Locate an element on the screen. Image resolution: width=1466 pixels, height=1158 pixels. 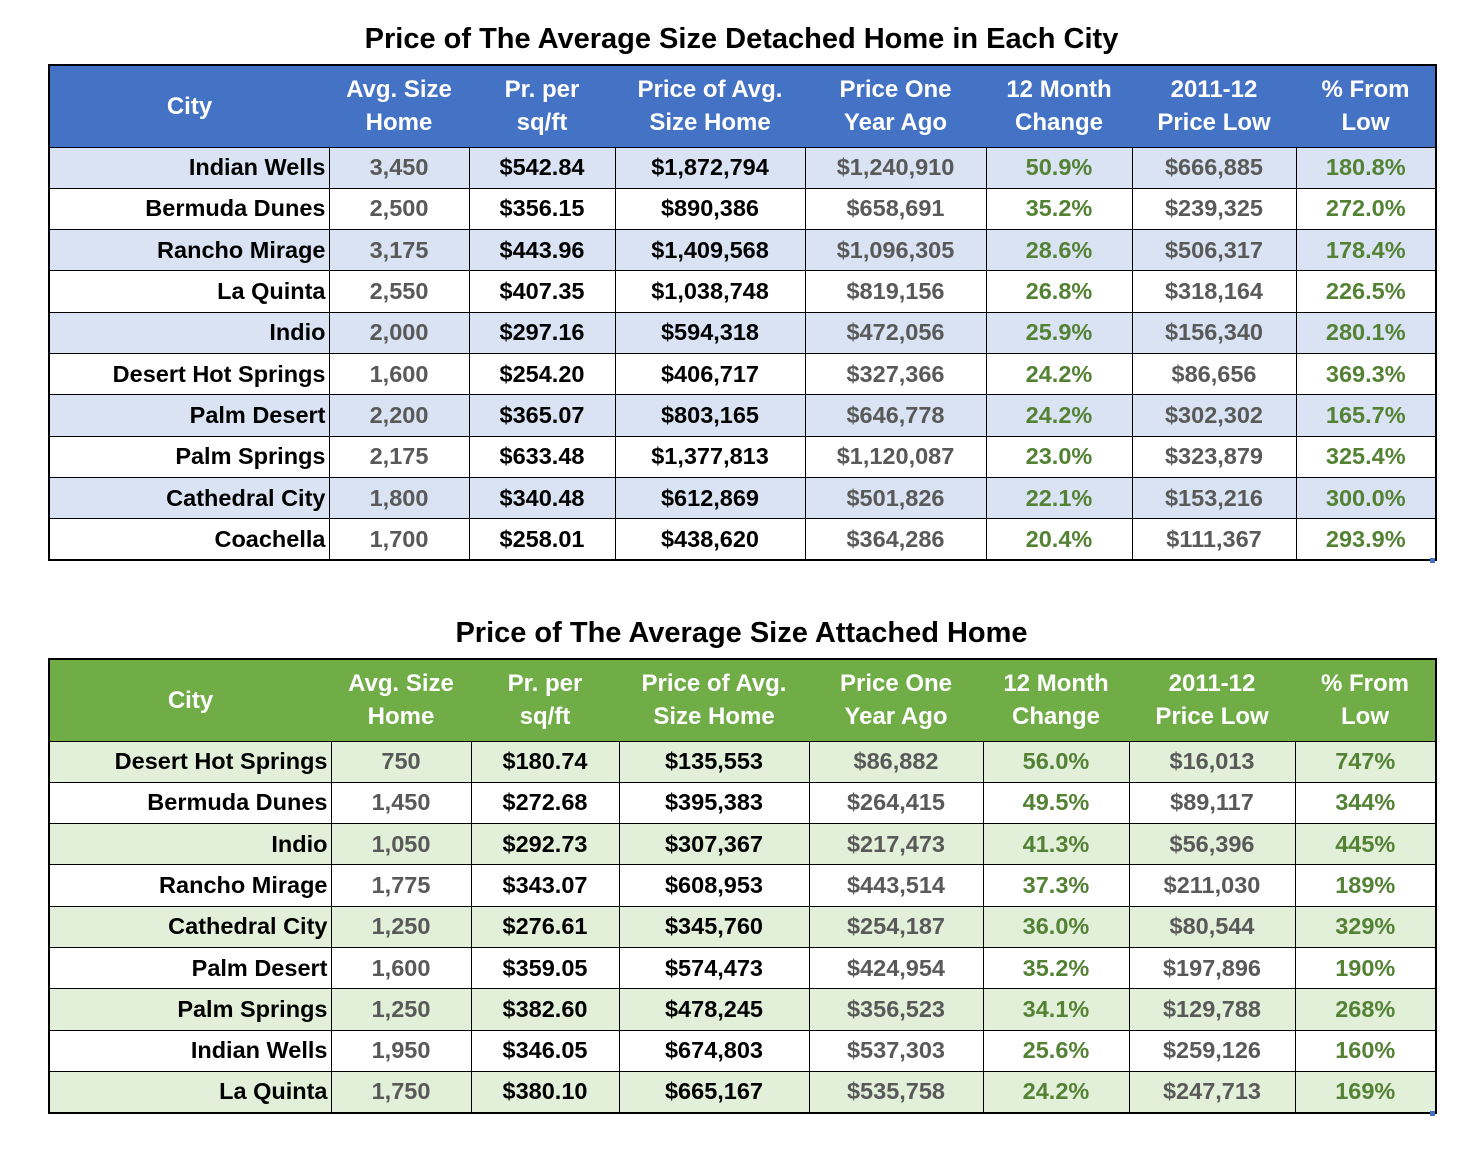
cell-price-per-sqft: $382.60 is located at coordinates (545, 1009).